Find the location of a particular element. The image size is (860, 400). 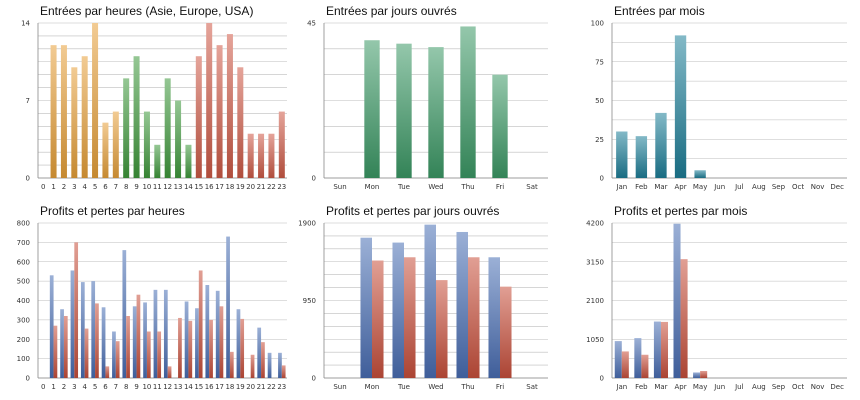

chart-title: Entrées par mois is located at coordinates (659, 11).